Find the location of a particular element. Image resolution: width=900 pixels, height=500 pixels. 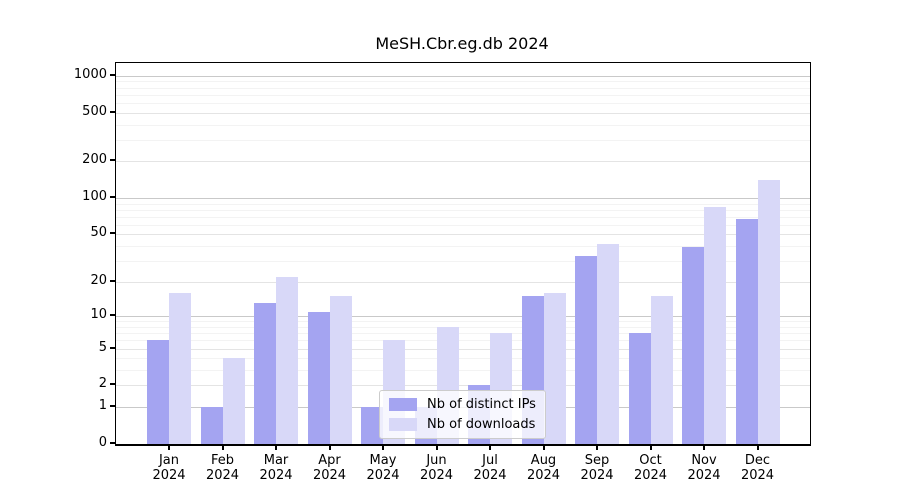

x-axis-label-oct: Oct 2024 is located at coordinates (650, 468).